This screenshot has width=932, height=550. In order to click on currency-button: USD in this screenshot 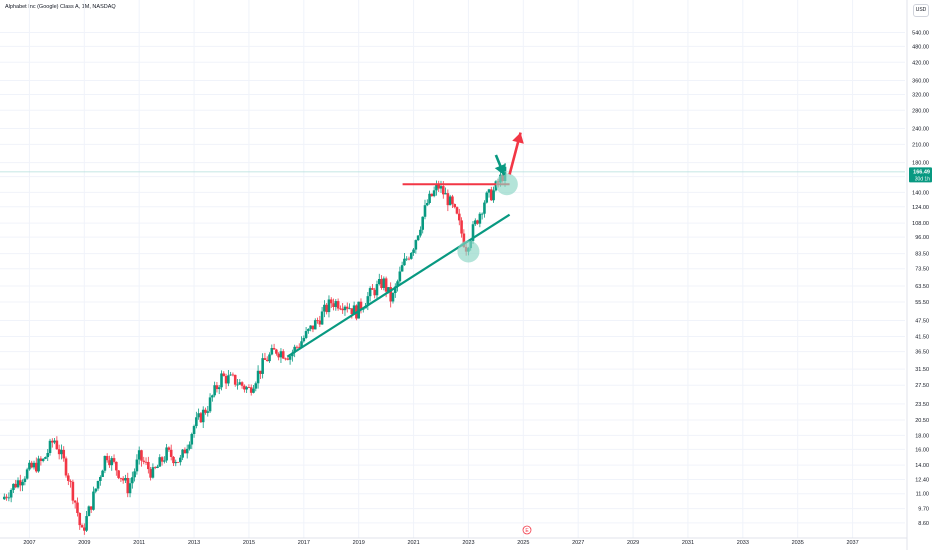, I will do `click(921, 10)`.